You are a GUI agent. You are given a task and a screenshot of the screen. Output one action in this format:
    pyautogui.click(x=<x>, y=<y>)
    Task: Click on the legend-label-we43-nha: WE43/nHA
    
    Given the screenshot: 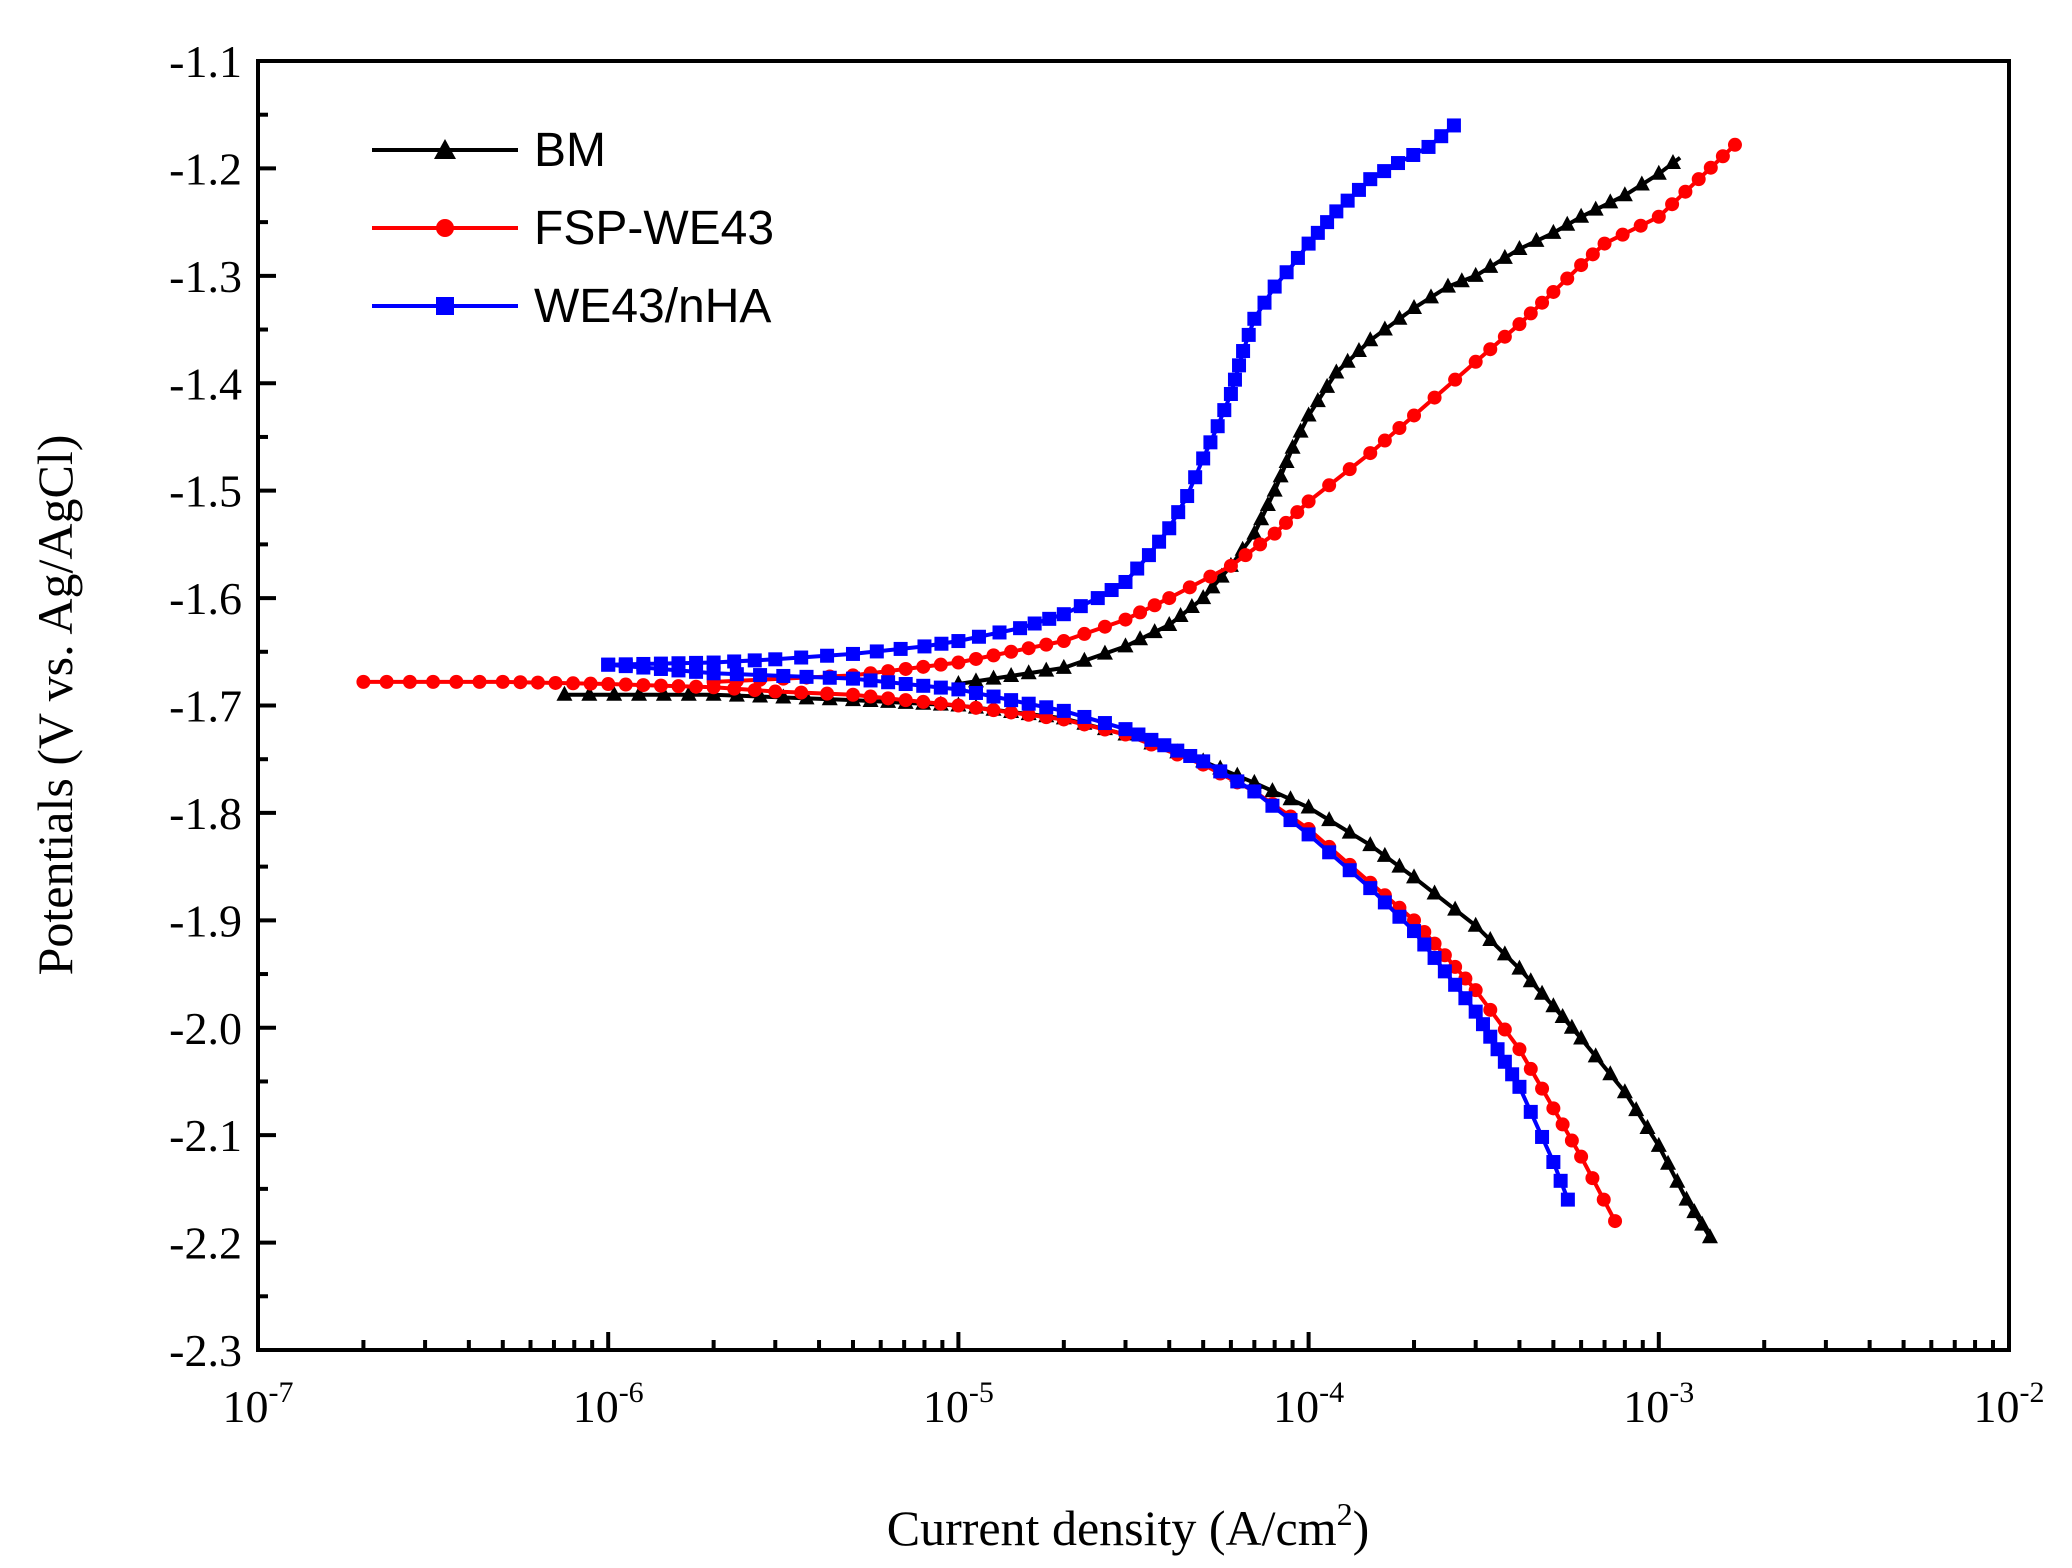 What is the action you would take?
    pyautogui.click(x=652, y=306)
    